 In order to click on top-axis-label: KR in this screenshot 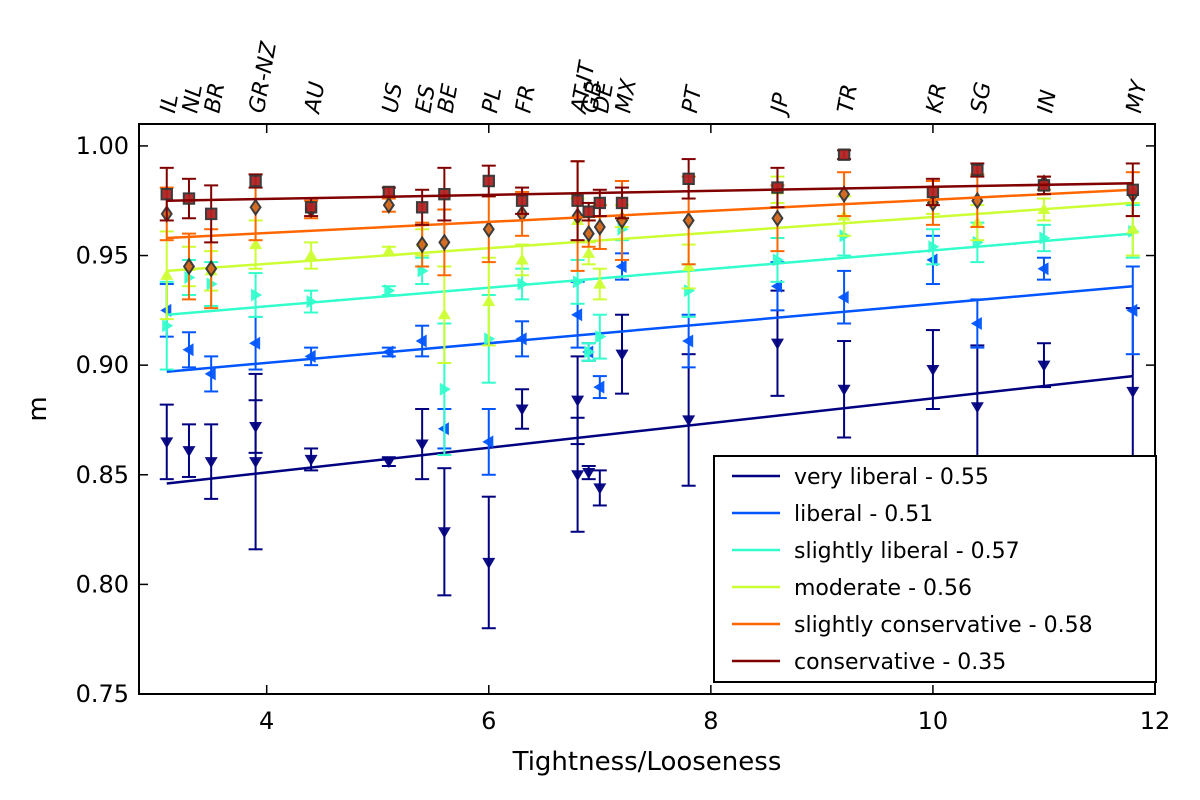, I will do `click(937, 98)`.